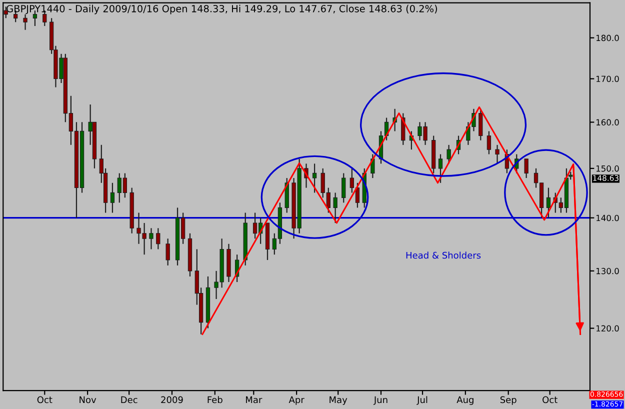 Image resolution: width=625 pixels, height=409 pixels. What do you see at coordinates (339, 400) in the screenshot?
I see `x-tick-label: May` at bounding box center [339, 400].